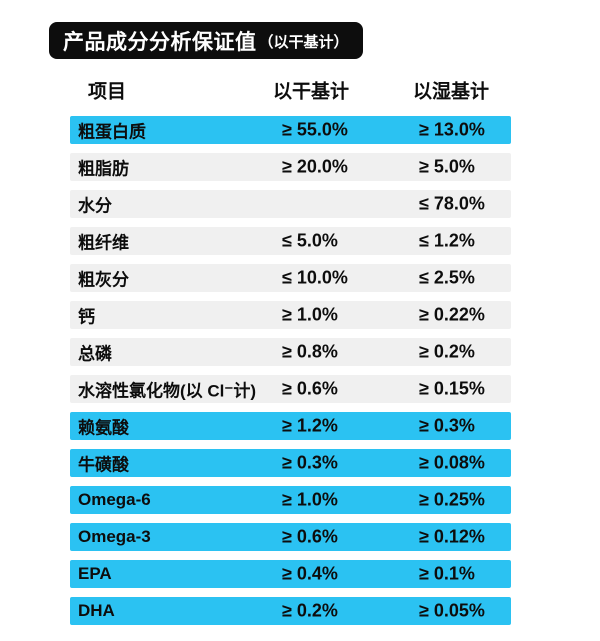 The image size is (600, 641). I want to click on dry-basis-value: ≥ 20.0%, so click(315, 166).